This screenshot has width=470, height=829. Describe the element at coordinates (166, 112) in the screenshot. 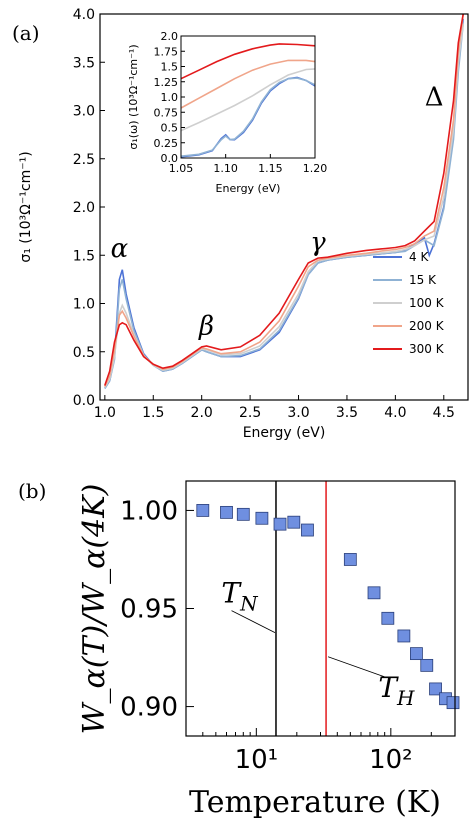

I see `inset-y-tick-label: 0.75` at that location.